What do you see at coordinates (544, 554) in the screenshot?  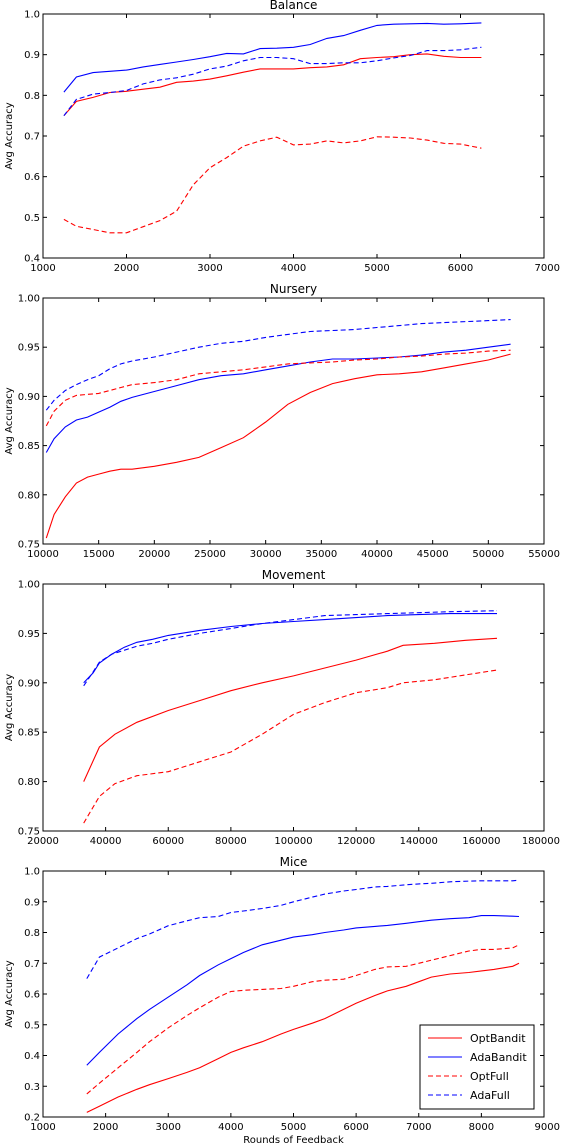 I see `x-tick-label: 55000` at bounding box center [544, 554].